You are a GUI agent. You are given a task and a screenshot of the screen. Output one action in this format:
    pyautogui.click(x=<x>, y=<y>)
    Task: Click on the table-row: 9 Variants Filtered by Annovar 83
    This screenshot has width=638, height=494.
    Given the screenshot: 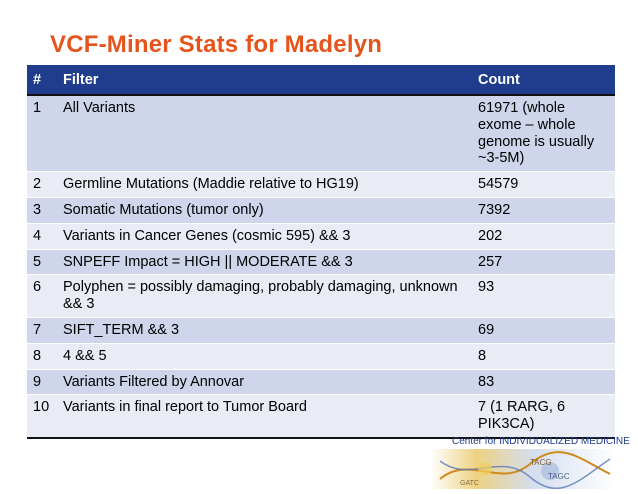 What is the action you would take?
    pyautogui.click(x=321, y=381)
    